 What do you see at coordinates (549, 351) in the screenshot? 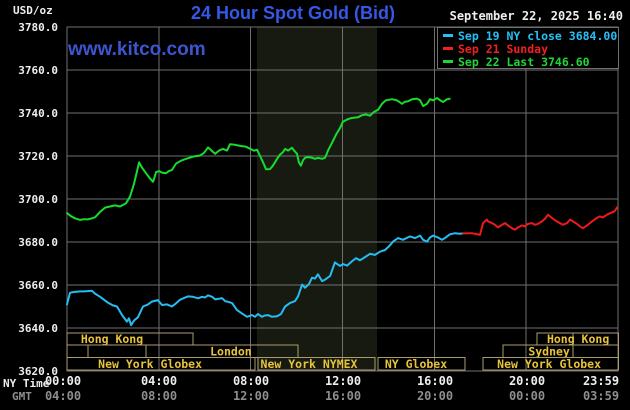
I see `session-label: Sydney` at bounding box center [549, 351].